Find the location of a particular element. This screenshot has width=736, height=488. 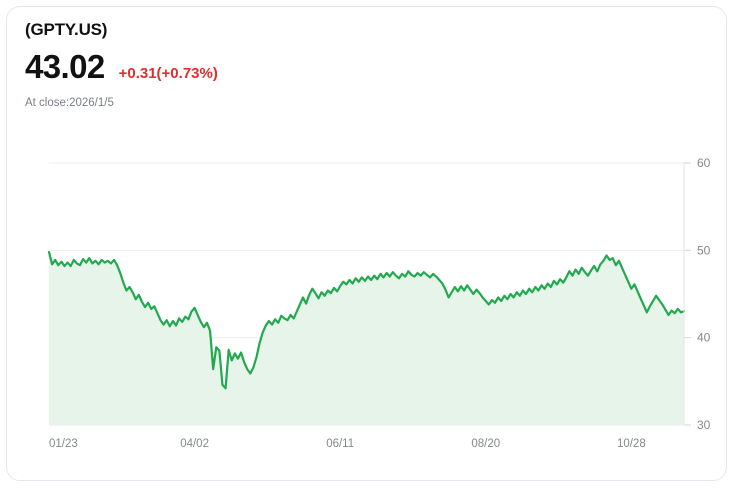

ticker-symbol: (GPTY.US) is located at coordinates (66, 29).